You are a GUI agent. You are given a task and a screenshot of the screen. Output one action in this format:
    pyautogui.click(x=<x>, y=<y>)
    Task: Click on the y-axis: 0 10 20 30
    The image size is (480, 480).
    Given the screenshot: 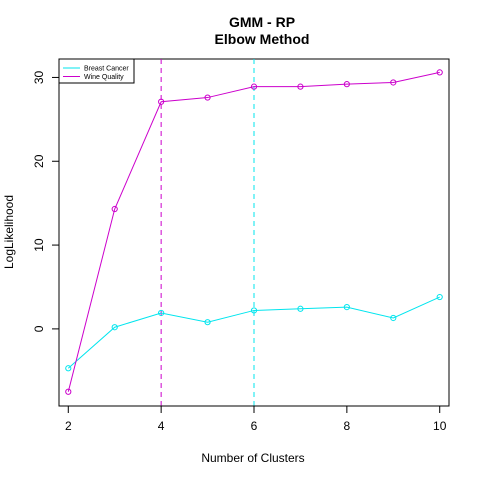 What is the action you would take?
    pyautogui.click(x=46, y=201)
    